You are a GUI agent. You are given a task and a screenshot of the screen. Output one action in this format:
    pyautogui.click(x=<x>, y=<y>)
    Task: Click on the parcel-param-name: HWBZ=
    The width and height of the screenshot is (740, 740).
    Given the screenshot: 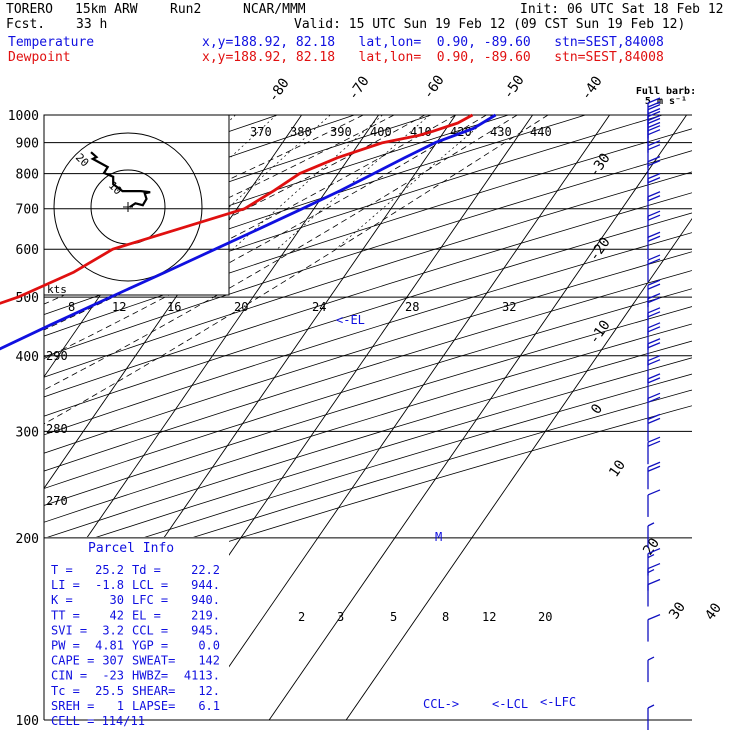 What is the action you would take?
    pyautogui.click(x=150, y=676)
    